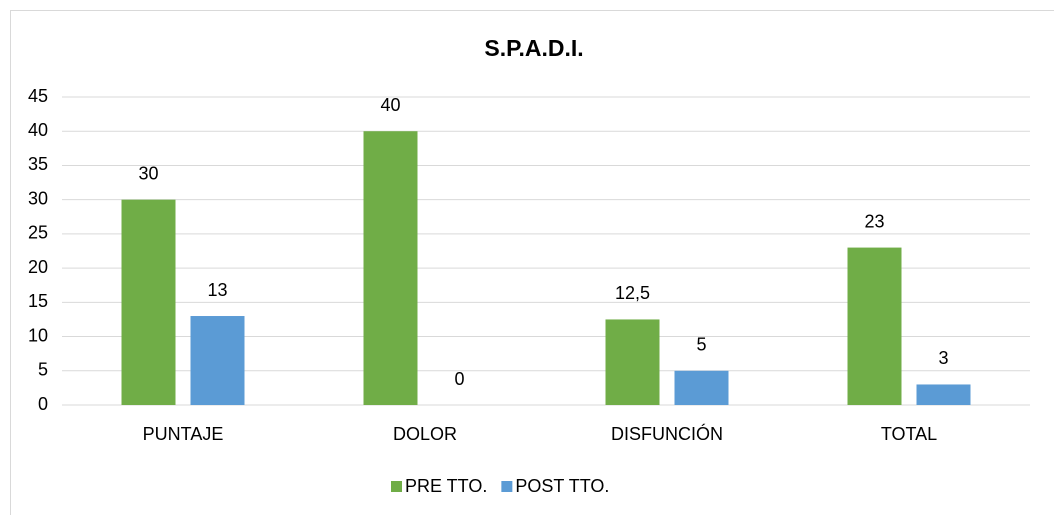  I want to click on y-tick-label: 25, so click(38, 233).